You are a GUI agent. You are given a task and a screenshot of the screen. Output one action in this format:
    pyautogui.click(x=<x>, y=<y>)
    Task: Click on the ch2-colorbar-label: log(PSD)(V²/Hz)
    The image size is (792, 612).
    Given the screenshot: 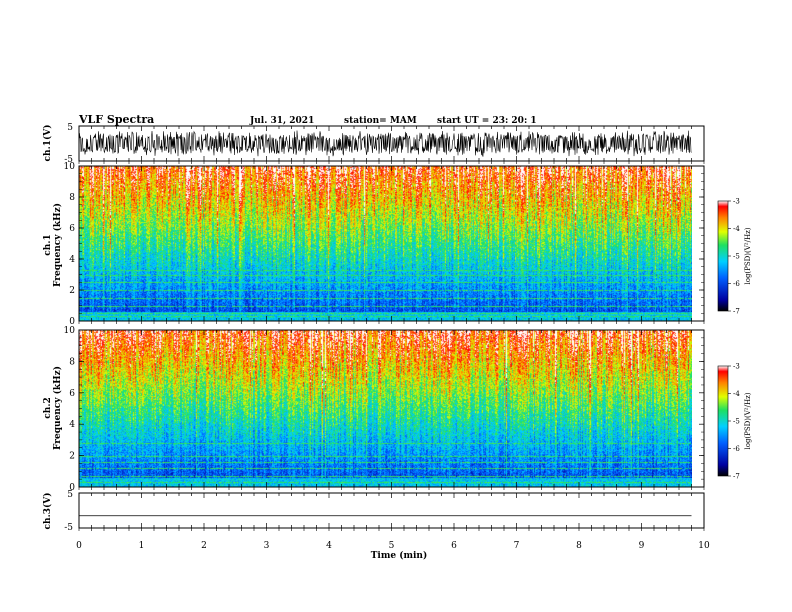 What is the action you would take?
    pyautogui.click(x=748, y=420)
    